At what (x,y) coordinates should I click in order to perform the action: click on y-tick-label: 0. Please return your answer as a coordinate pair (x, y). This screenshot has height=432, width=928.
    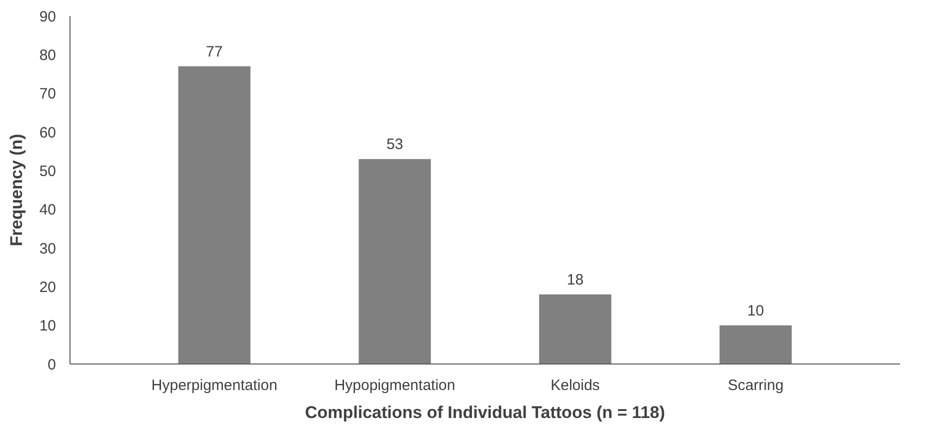
    Looking at the image, I should click on (52, 365).